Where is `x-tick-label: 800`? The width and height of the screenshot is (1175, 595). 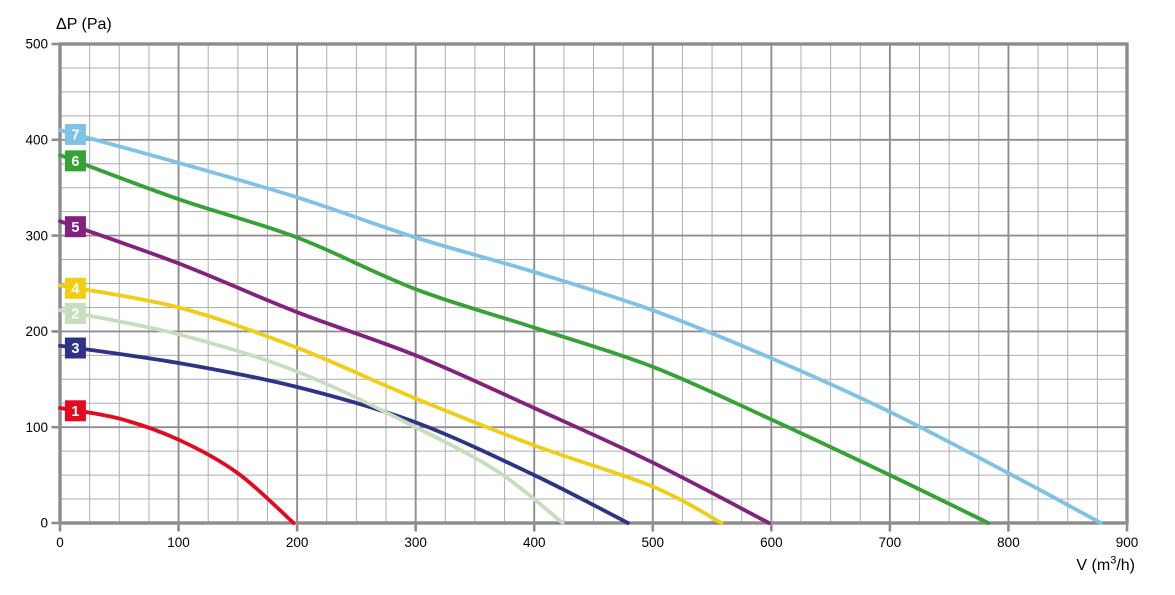
x-tick-label: 800 is located at coordinates (1008, 542).